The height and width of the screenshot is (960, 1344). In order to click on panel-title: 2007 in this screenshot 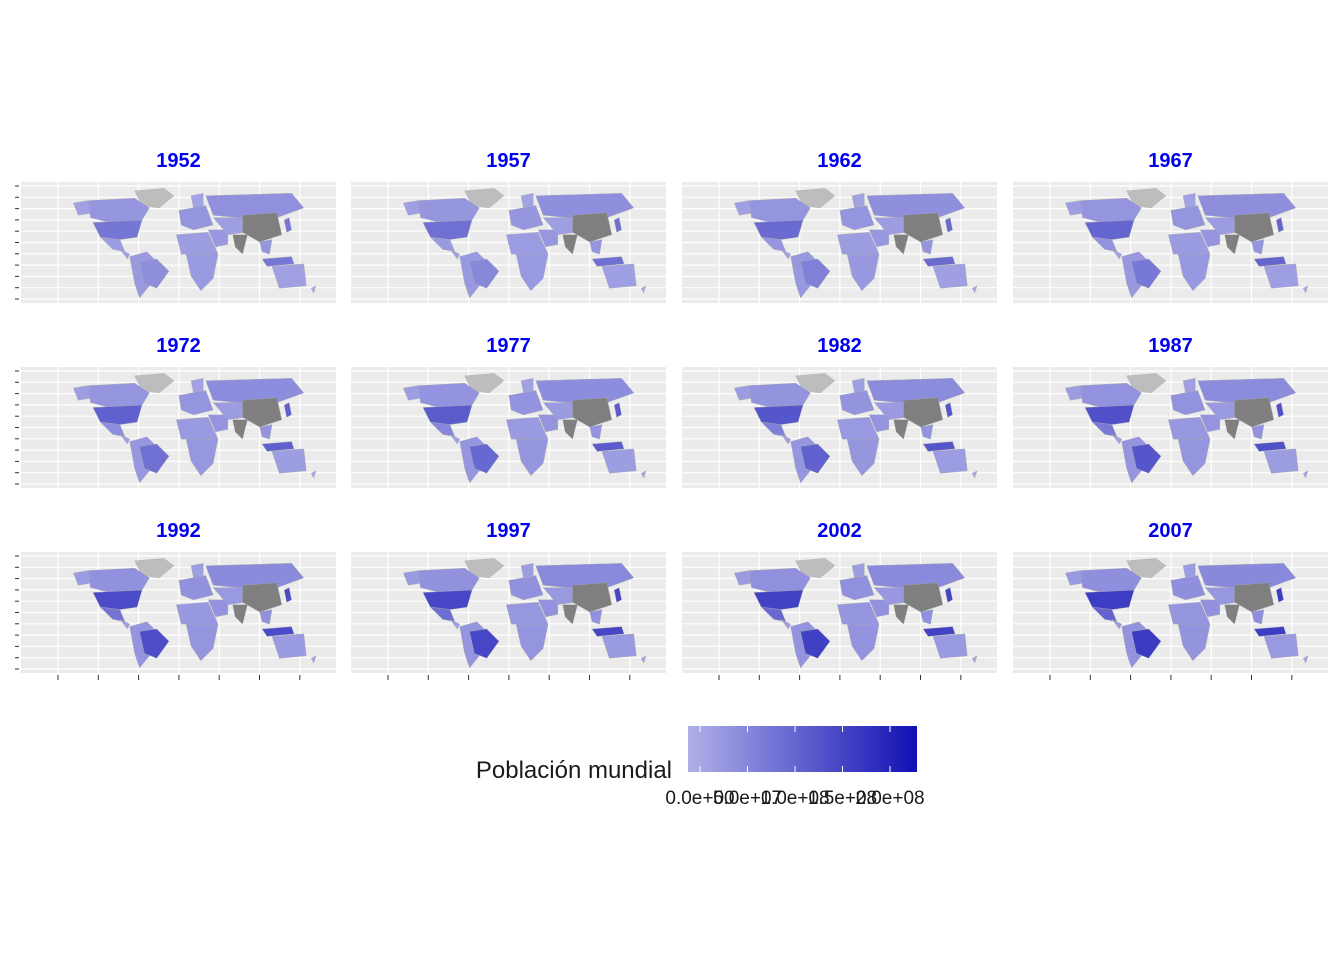, I will do `click(1170, 531)`.